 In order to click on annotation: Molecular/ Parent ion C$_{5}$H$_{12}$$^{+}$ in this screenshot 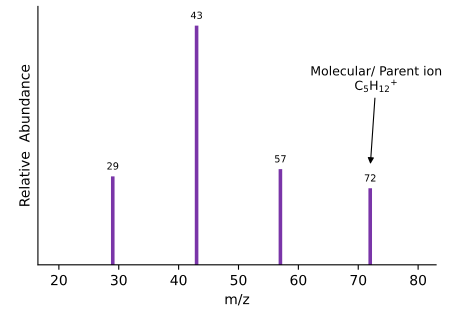, I will do `click(377, 79)`.